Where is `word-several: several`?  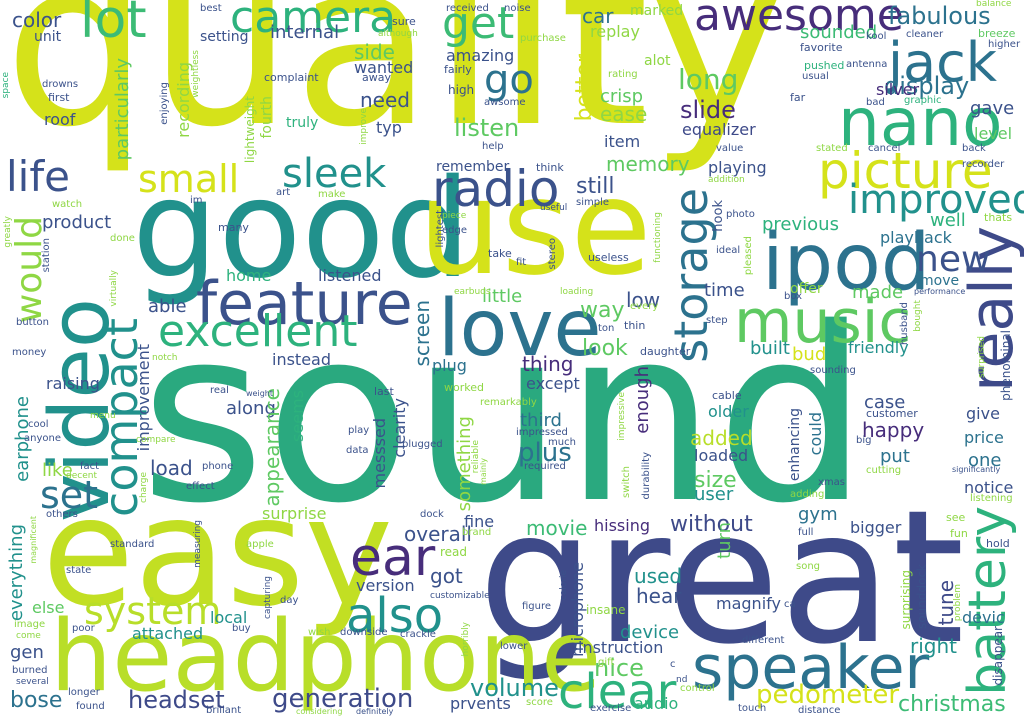
word-several: several is located at coordinates (32, 682).